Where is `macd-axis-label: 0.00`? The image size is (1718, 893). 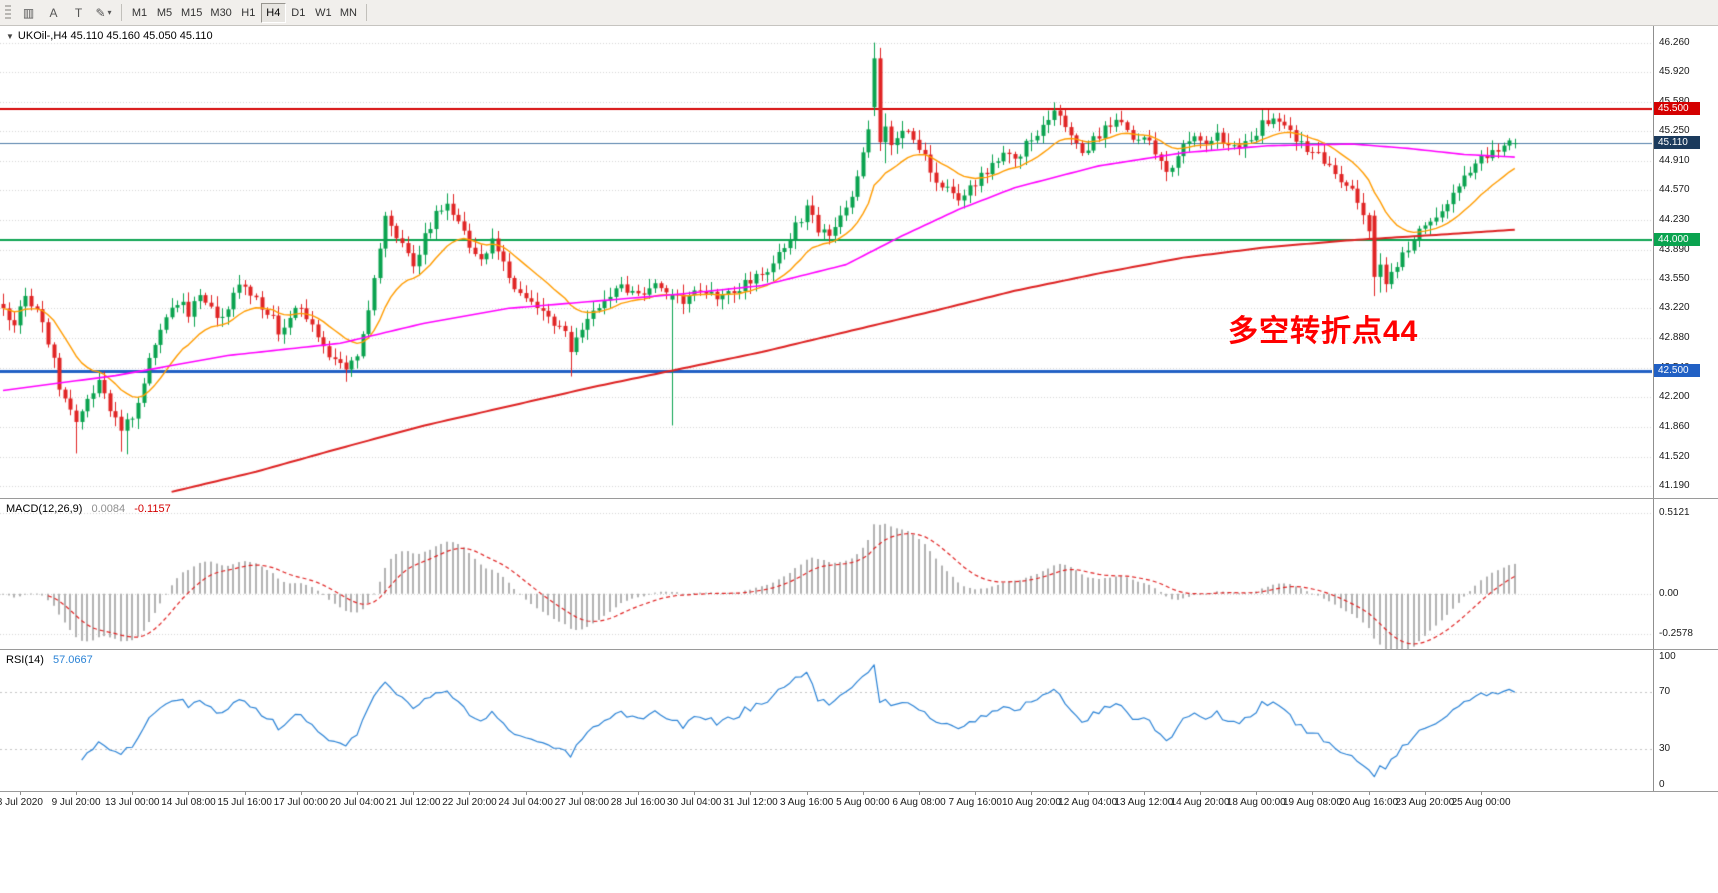 macd-axis-label: 0.00 is located at coordinates (1669, 593).